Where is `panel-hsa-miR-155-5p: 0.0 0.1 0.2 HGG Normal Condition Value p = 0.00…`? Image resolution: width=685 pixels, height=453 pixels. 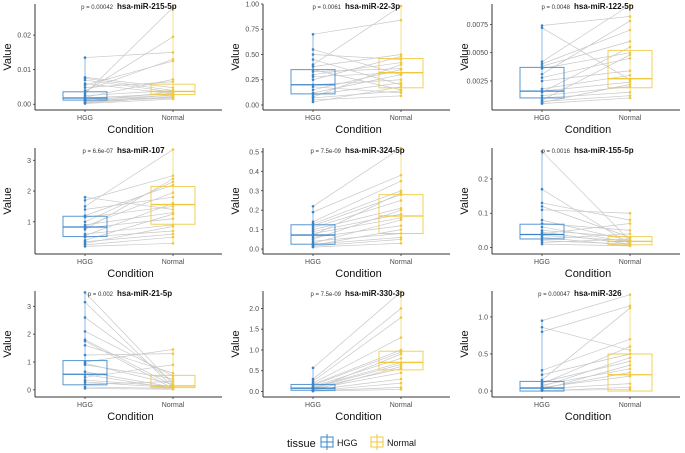 panel-hsa-miR-155-5p: 0.0 0.1 0.2 HGG Normal Condition Value p = 0.00… is located at coordinates (569, 213).